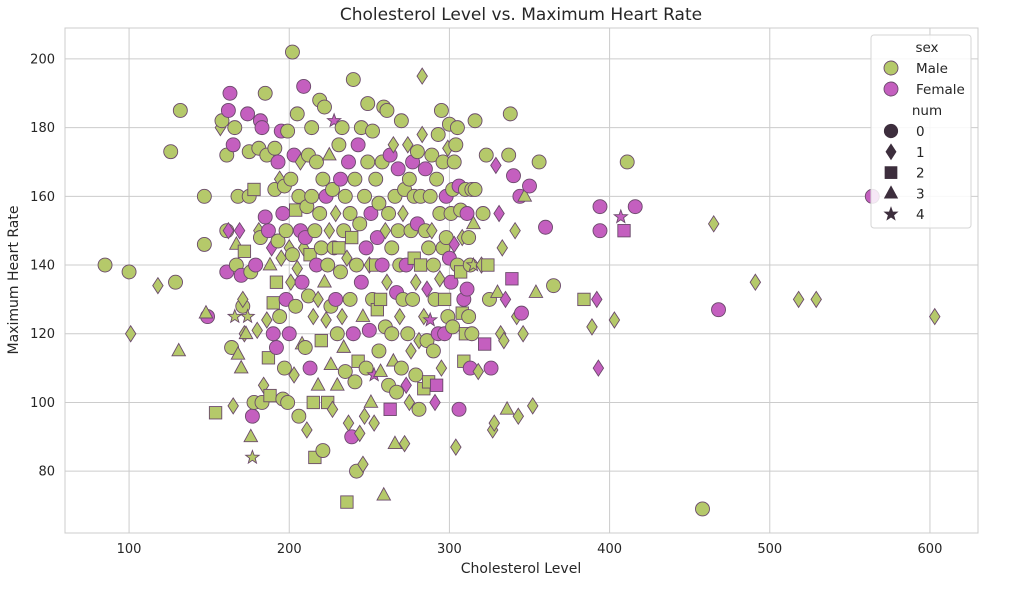  What do you see at coordinates (521, 569) in the screenshot?
I see `x-axis-label: Cholesterol Level` at bounding box center [521, 569].